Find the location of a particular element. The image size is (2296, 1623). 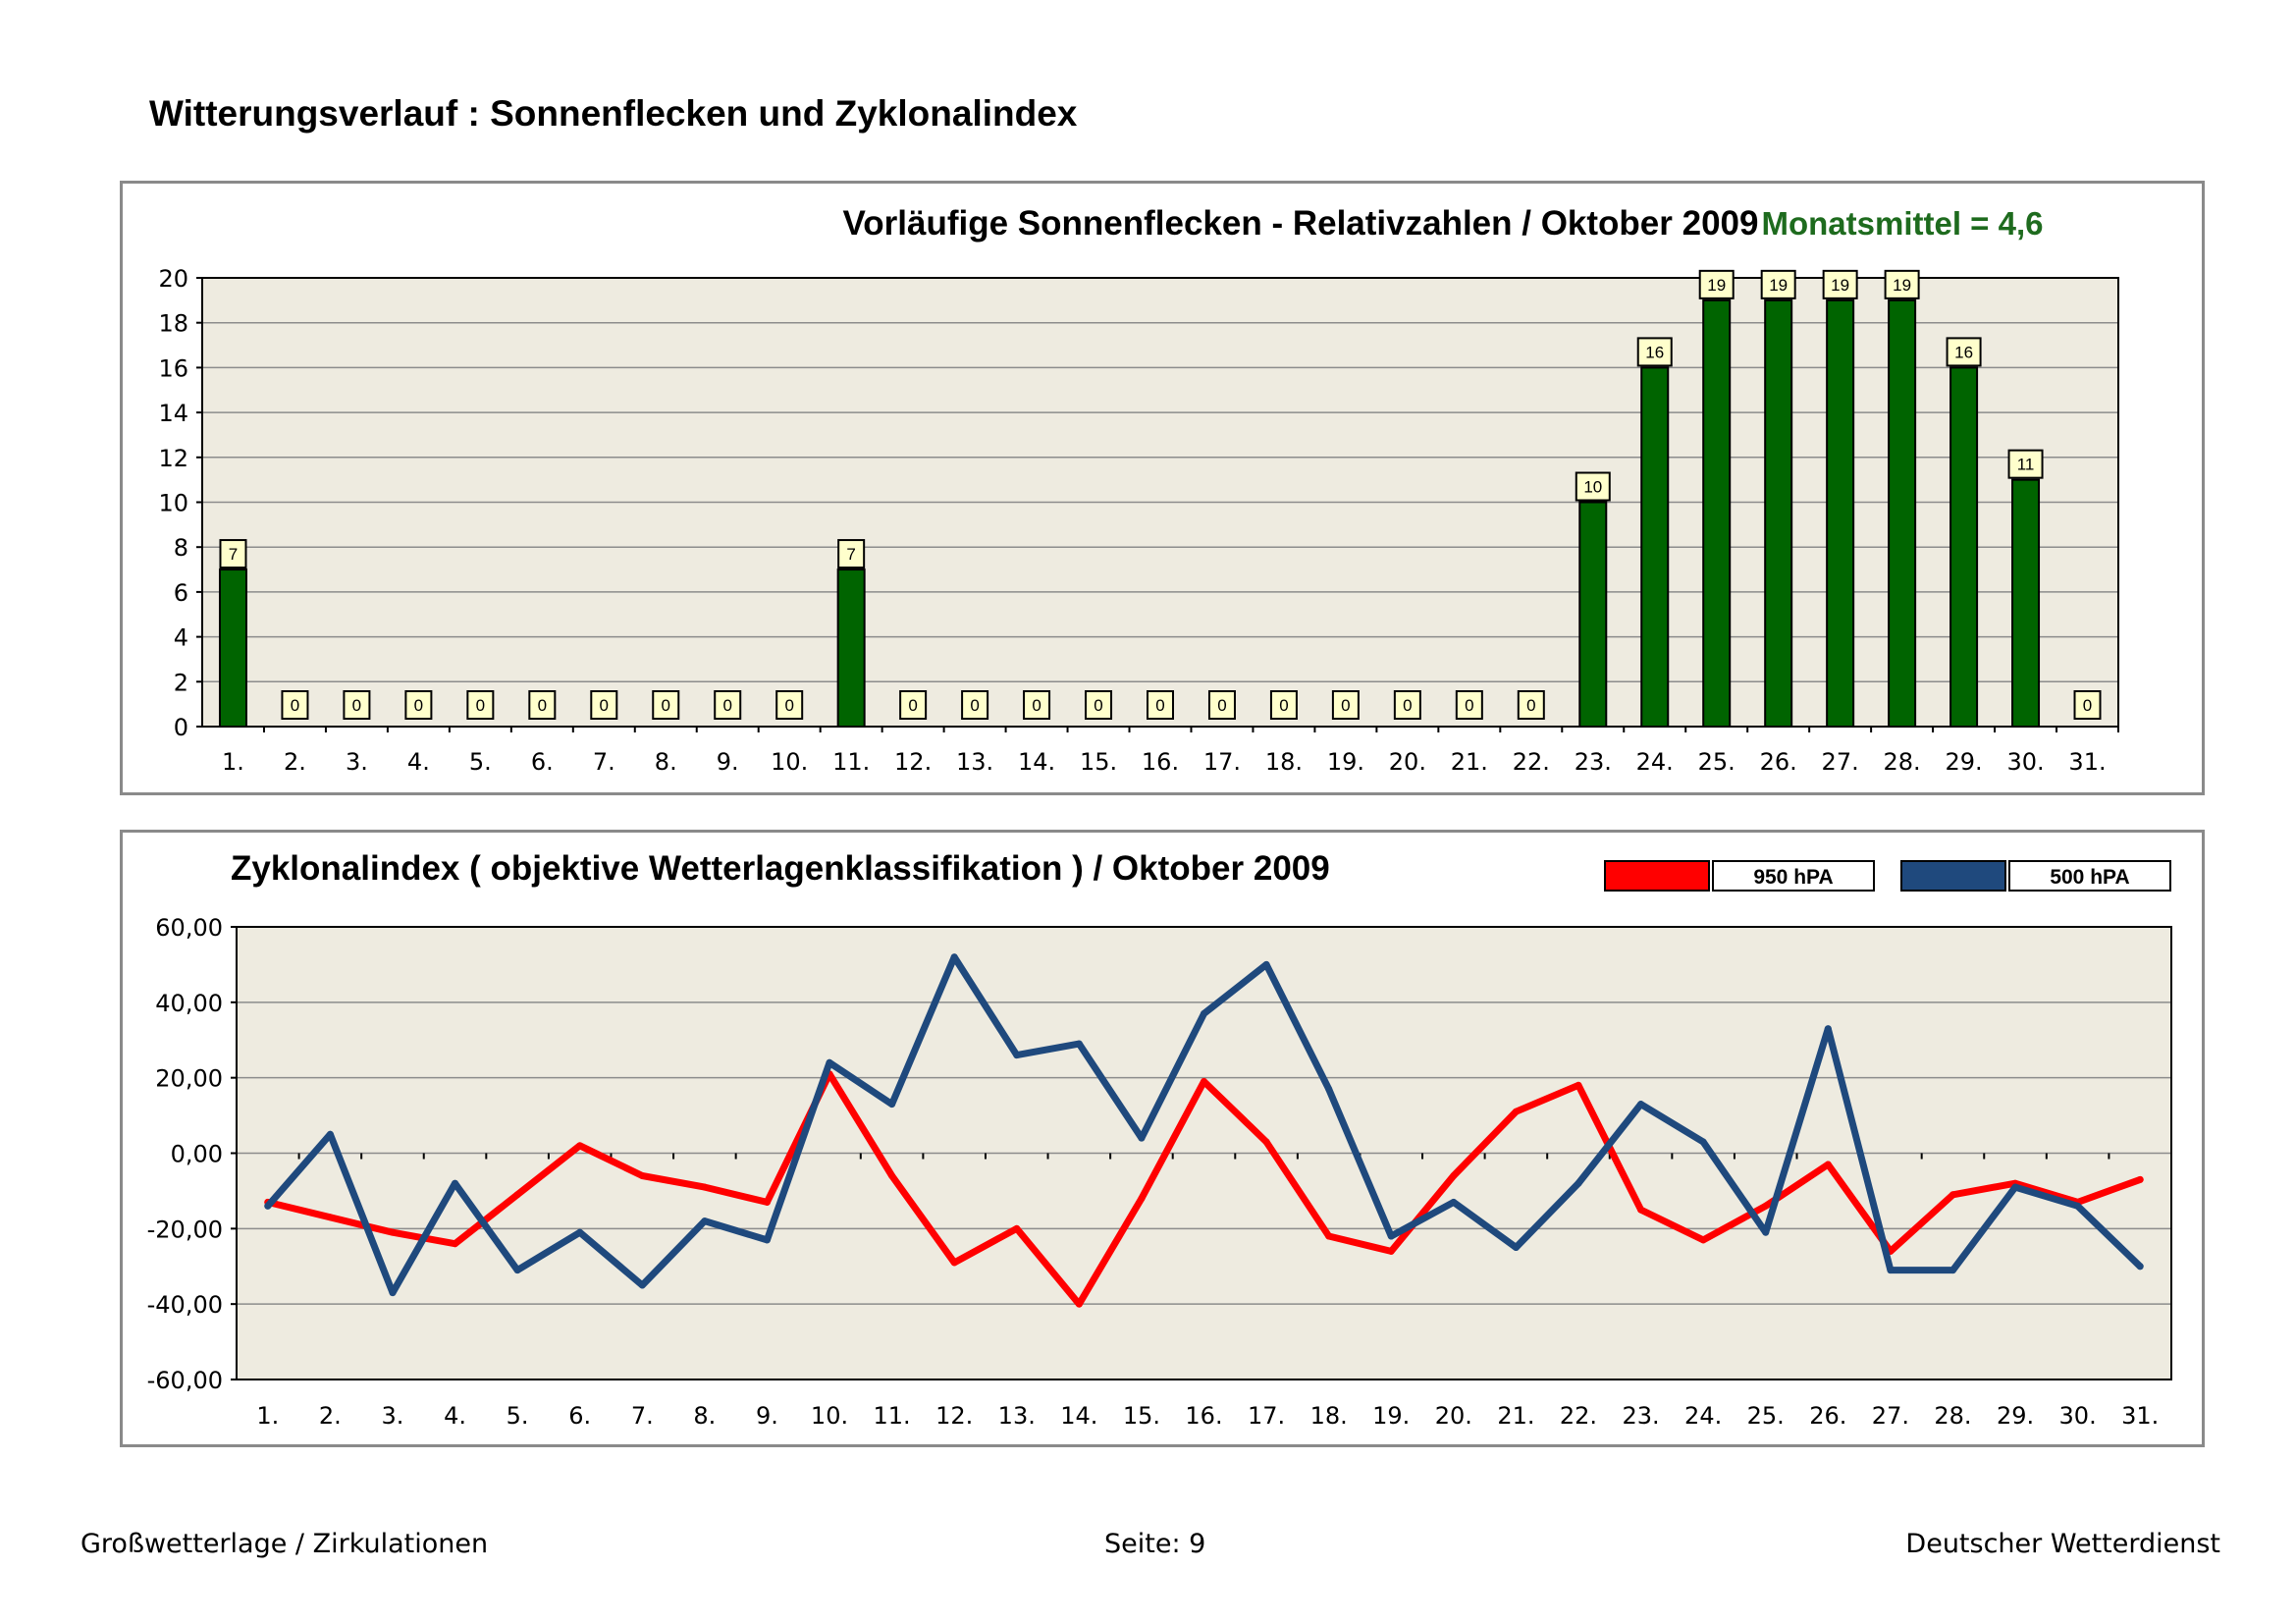

footer-page-number: Seite: 9 is located at coordinates (1155, 1544).